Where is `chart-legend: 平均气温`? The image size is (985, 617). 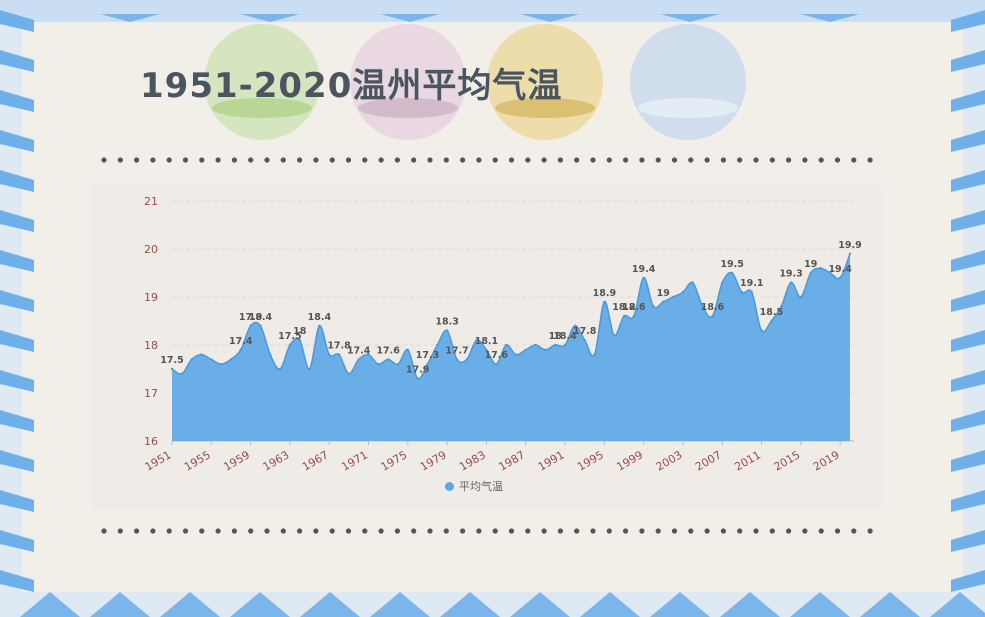
chart-legend: 平均气温 is located at coordinates (474, 486).